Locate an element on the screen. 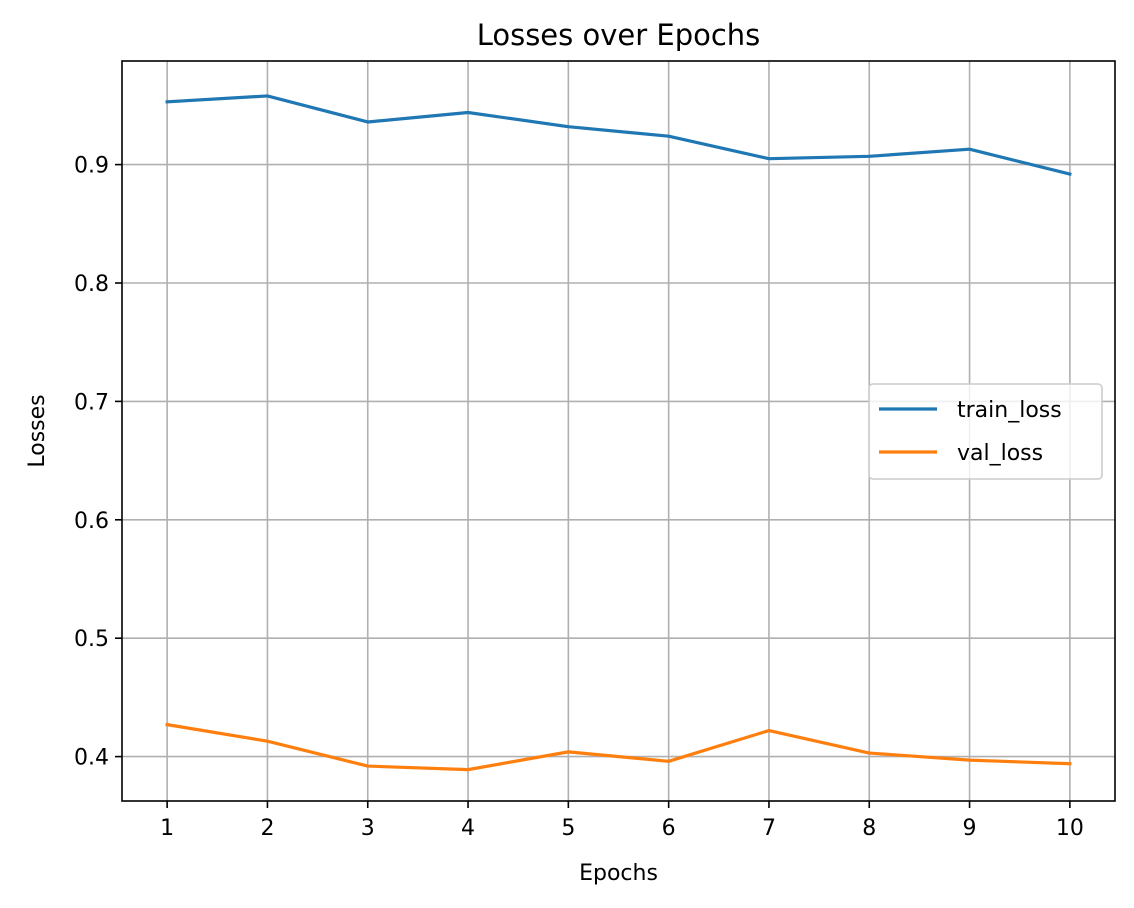 Image resolution: width=1134 pixels, height=908 pixels. y-tick-label: 0.6 is located at coordinates (91, 521).